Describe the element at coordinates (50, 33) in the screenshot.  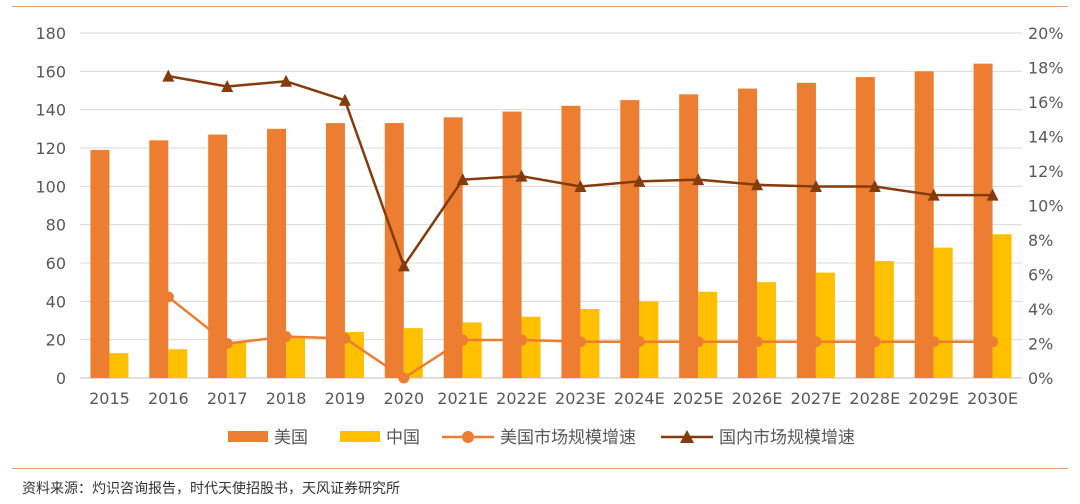
I see `y-tick-label: 180` at that location.